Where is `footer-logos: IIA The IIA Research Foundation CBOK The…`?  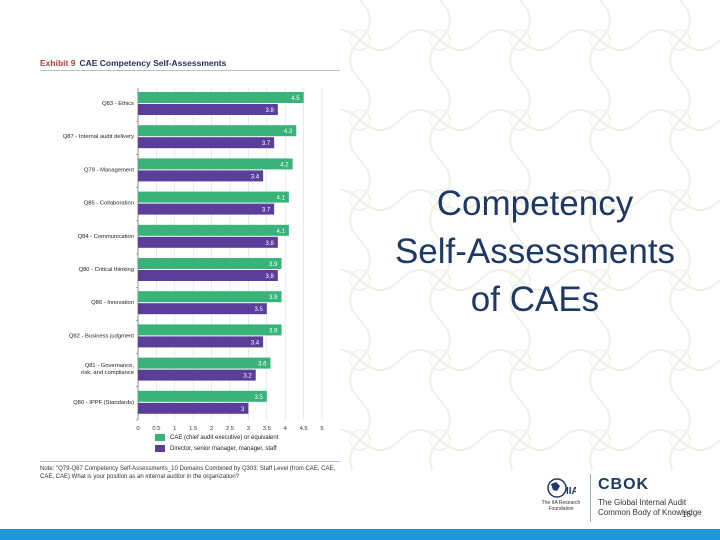 footer-logos: IIA The IIA Research Foundation CBOK The… is located at coordinates (625, 499).